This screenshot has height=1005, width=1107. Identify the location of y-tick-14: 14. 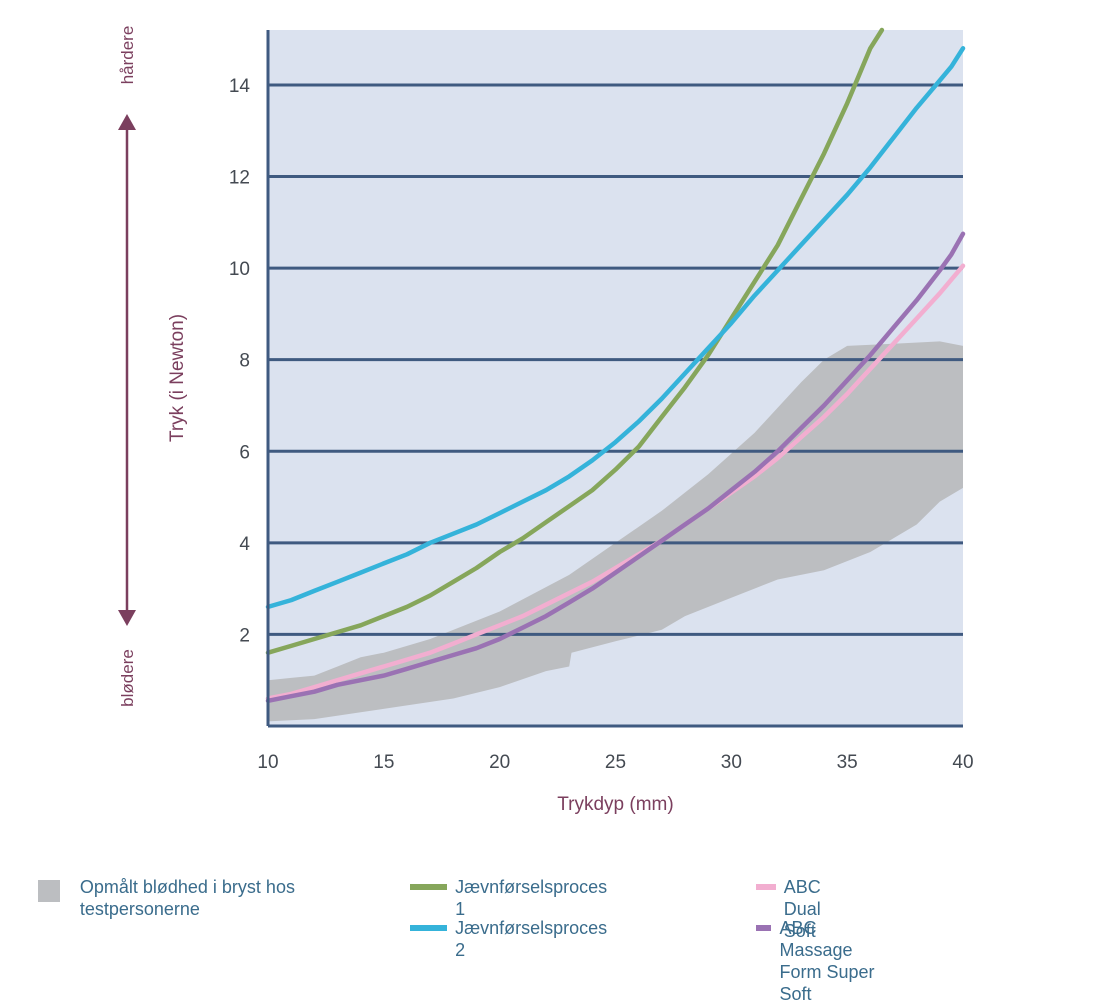
(240, 86).